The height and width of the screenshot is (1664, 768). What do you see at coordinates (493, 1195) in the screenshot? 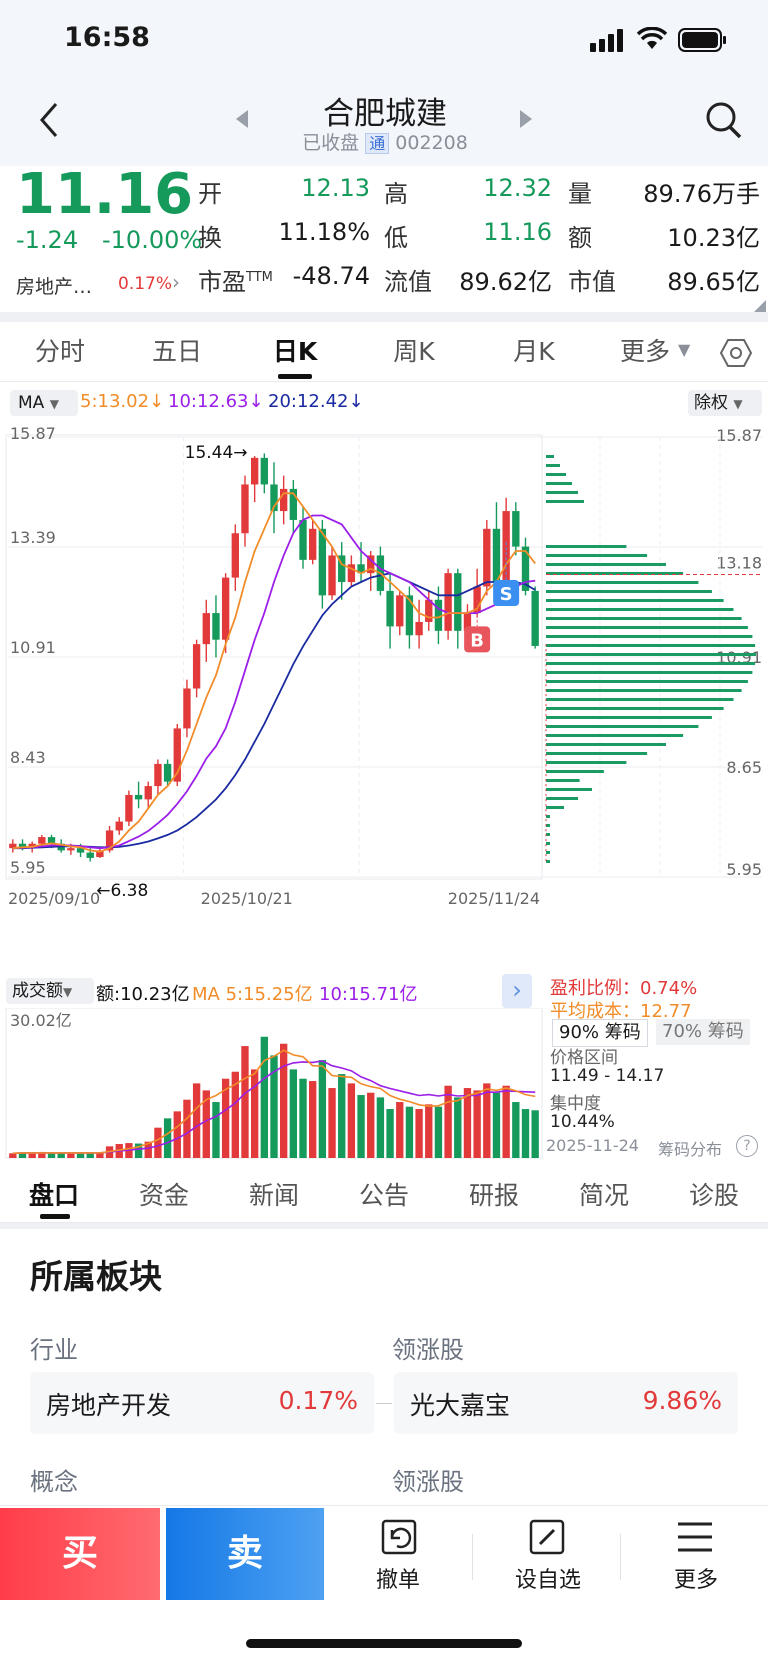
I see `tab-yanbao: 研报` at bounding box center [493, 1195].